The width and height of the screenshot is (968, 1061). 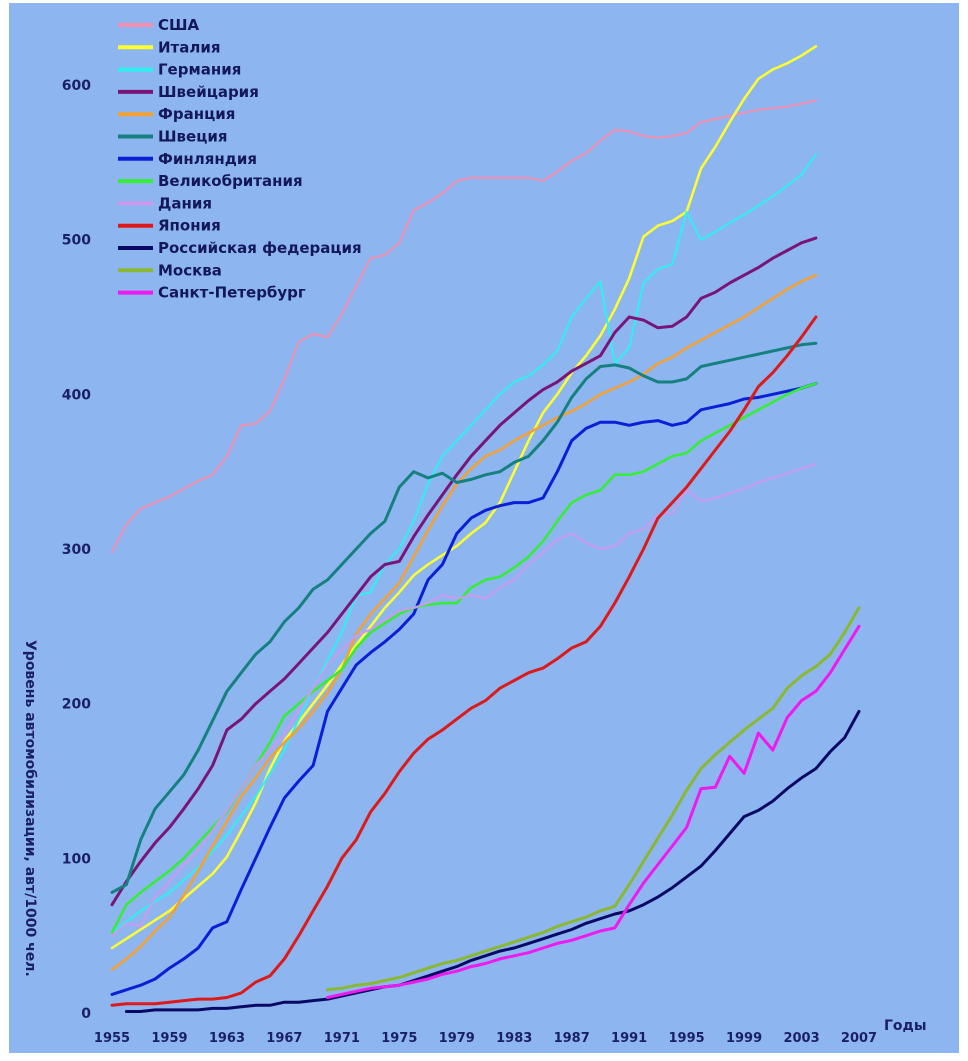 I want to click on legend-label: Санкт-Петербург, so click(x=232, y=293).